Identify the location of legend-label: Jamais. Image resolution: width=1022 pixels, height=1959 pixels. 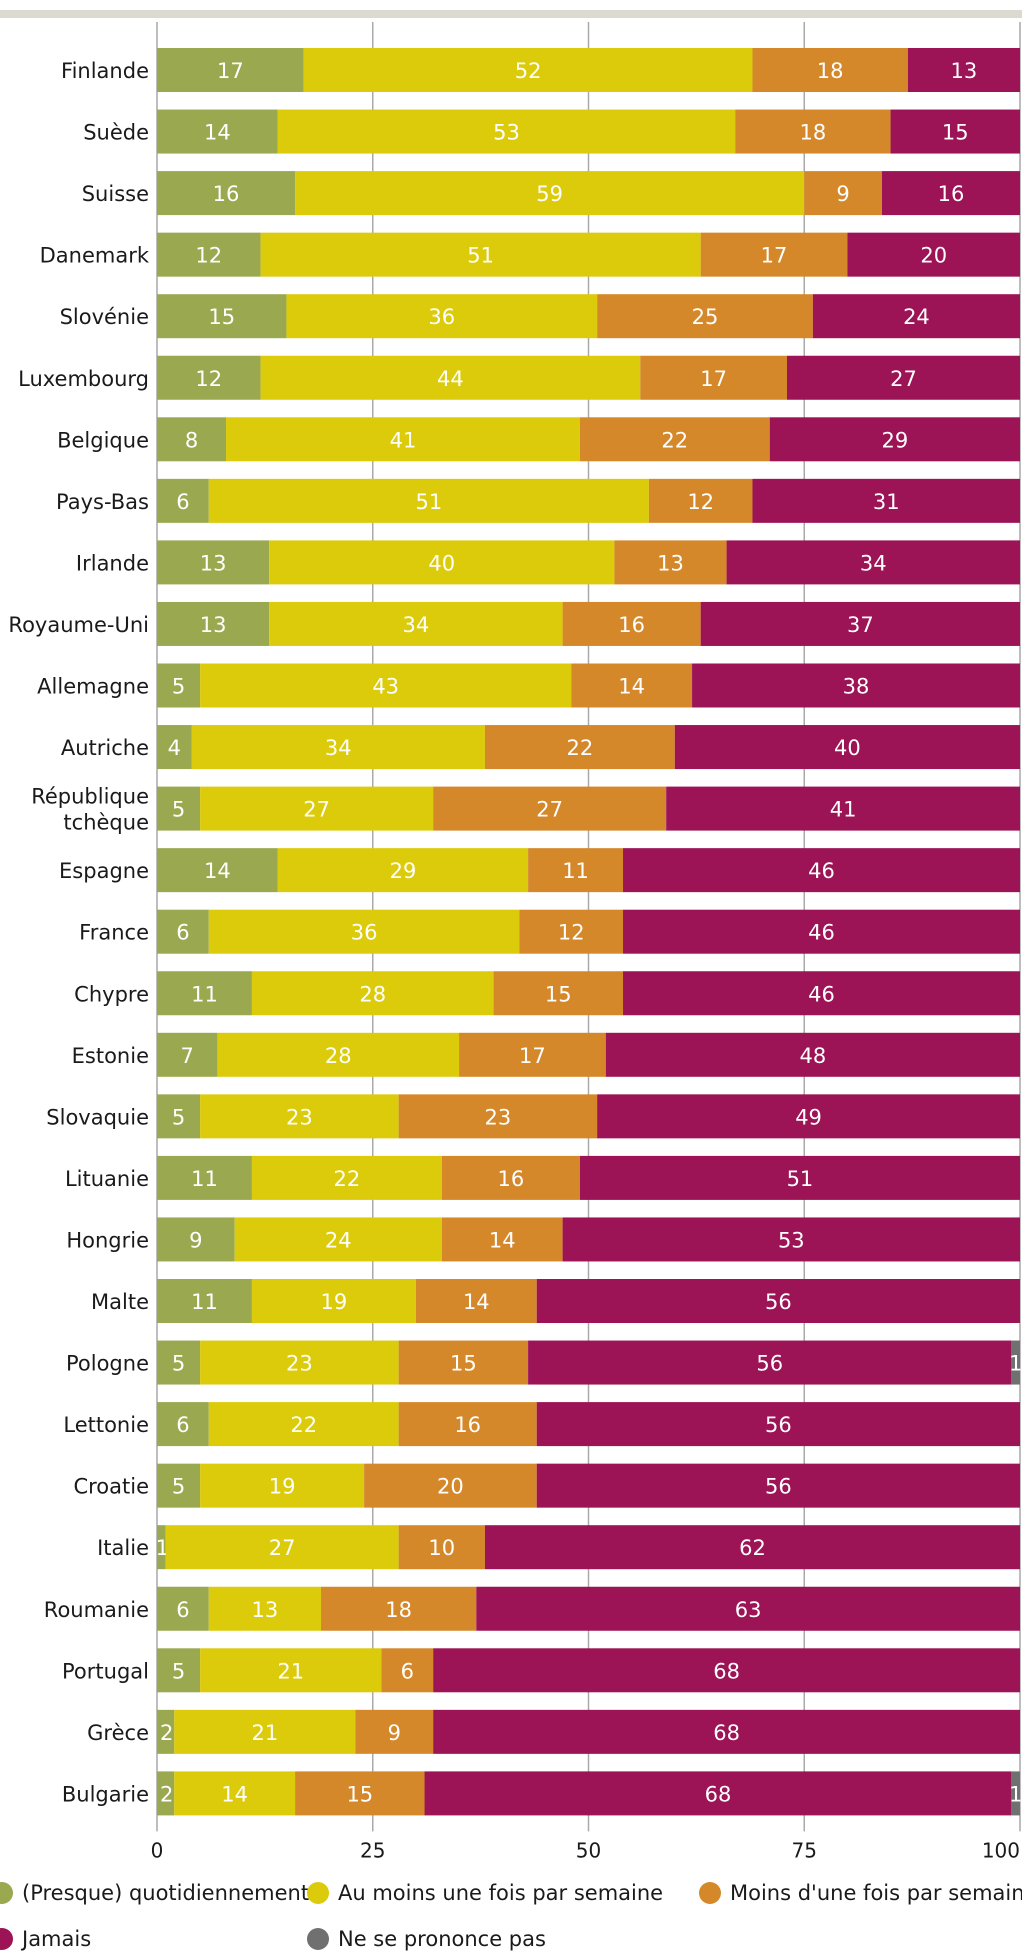
(55, 1939).